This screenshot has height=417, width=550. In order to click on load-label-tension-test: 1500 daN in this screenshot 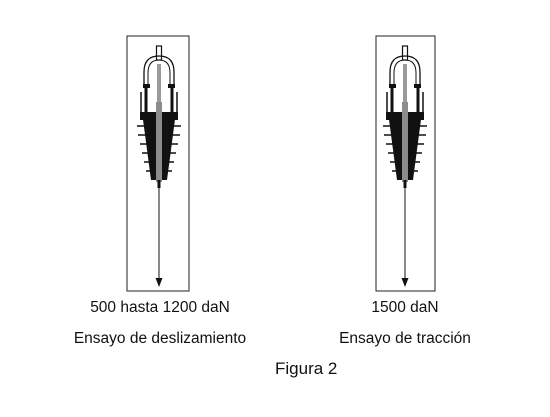, I will do `click(405, 307)`.